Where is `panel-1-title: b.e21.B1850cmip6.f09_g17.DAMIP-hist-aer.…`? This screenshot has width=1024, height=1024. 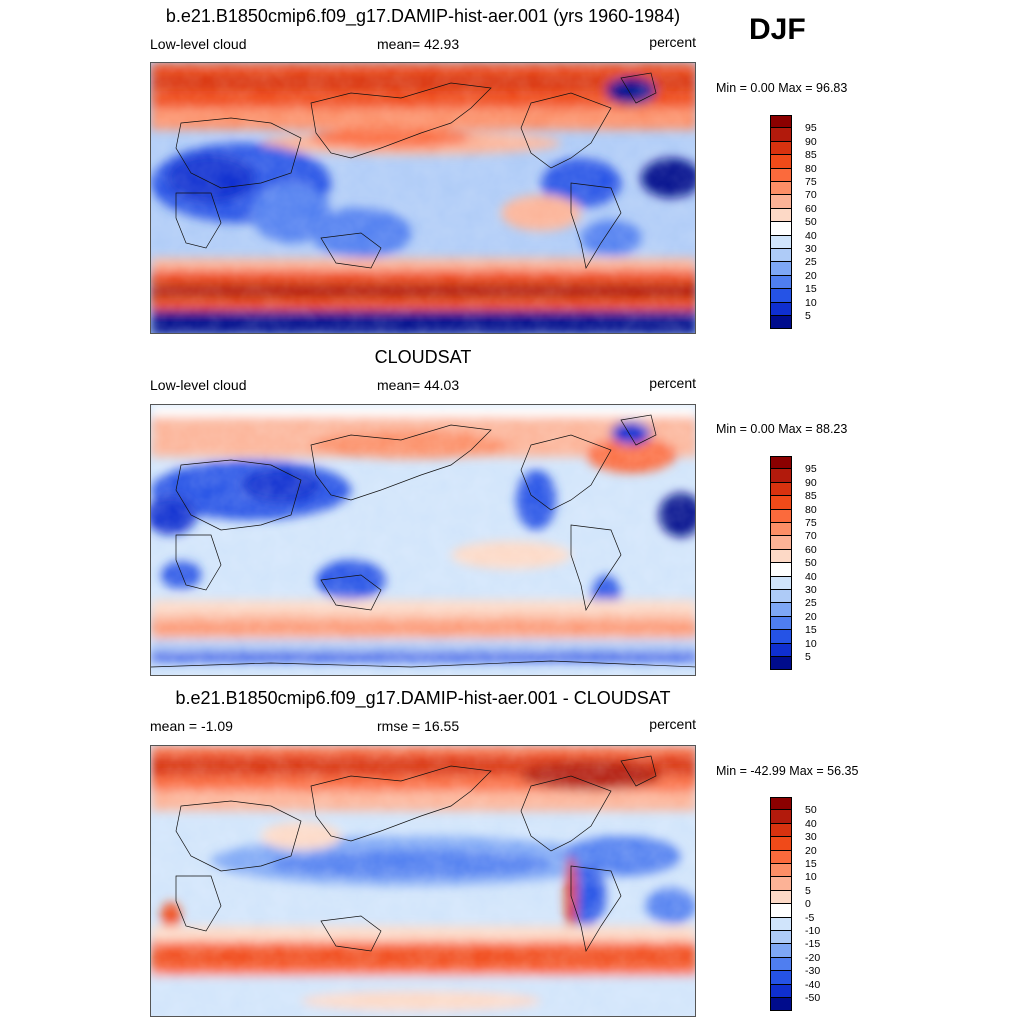 panel-1-title: b.e21.B1850cmip6.f09_g17.DAMIP-hist-aer.… is located at coordinates (423, 16).